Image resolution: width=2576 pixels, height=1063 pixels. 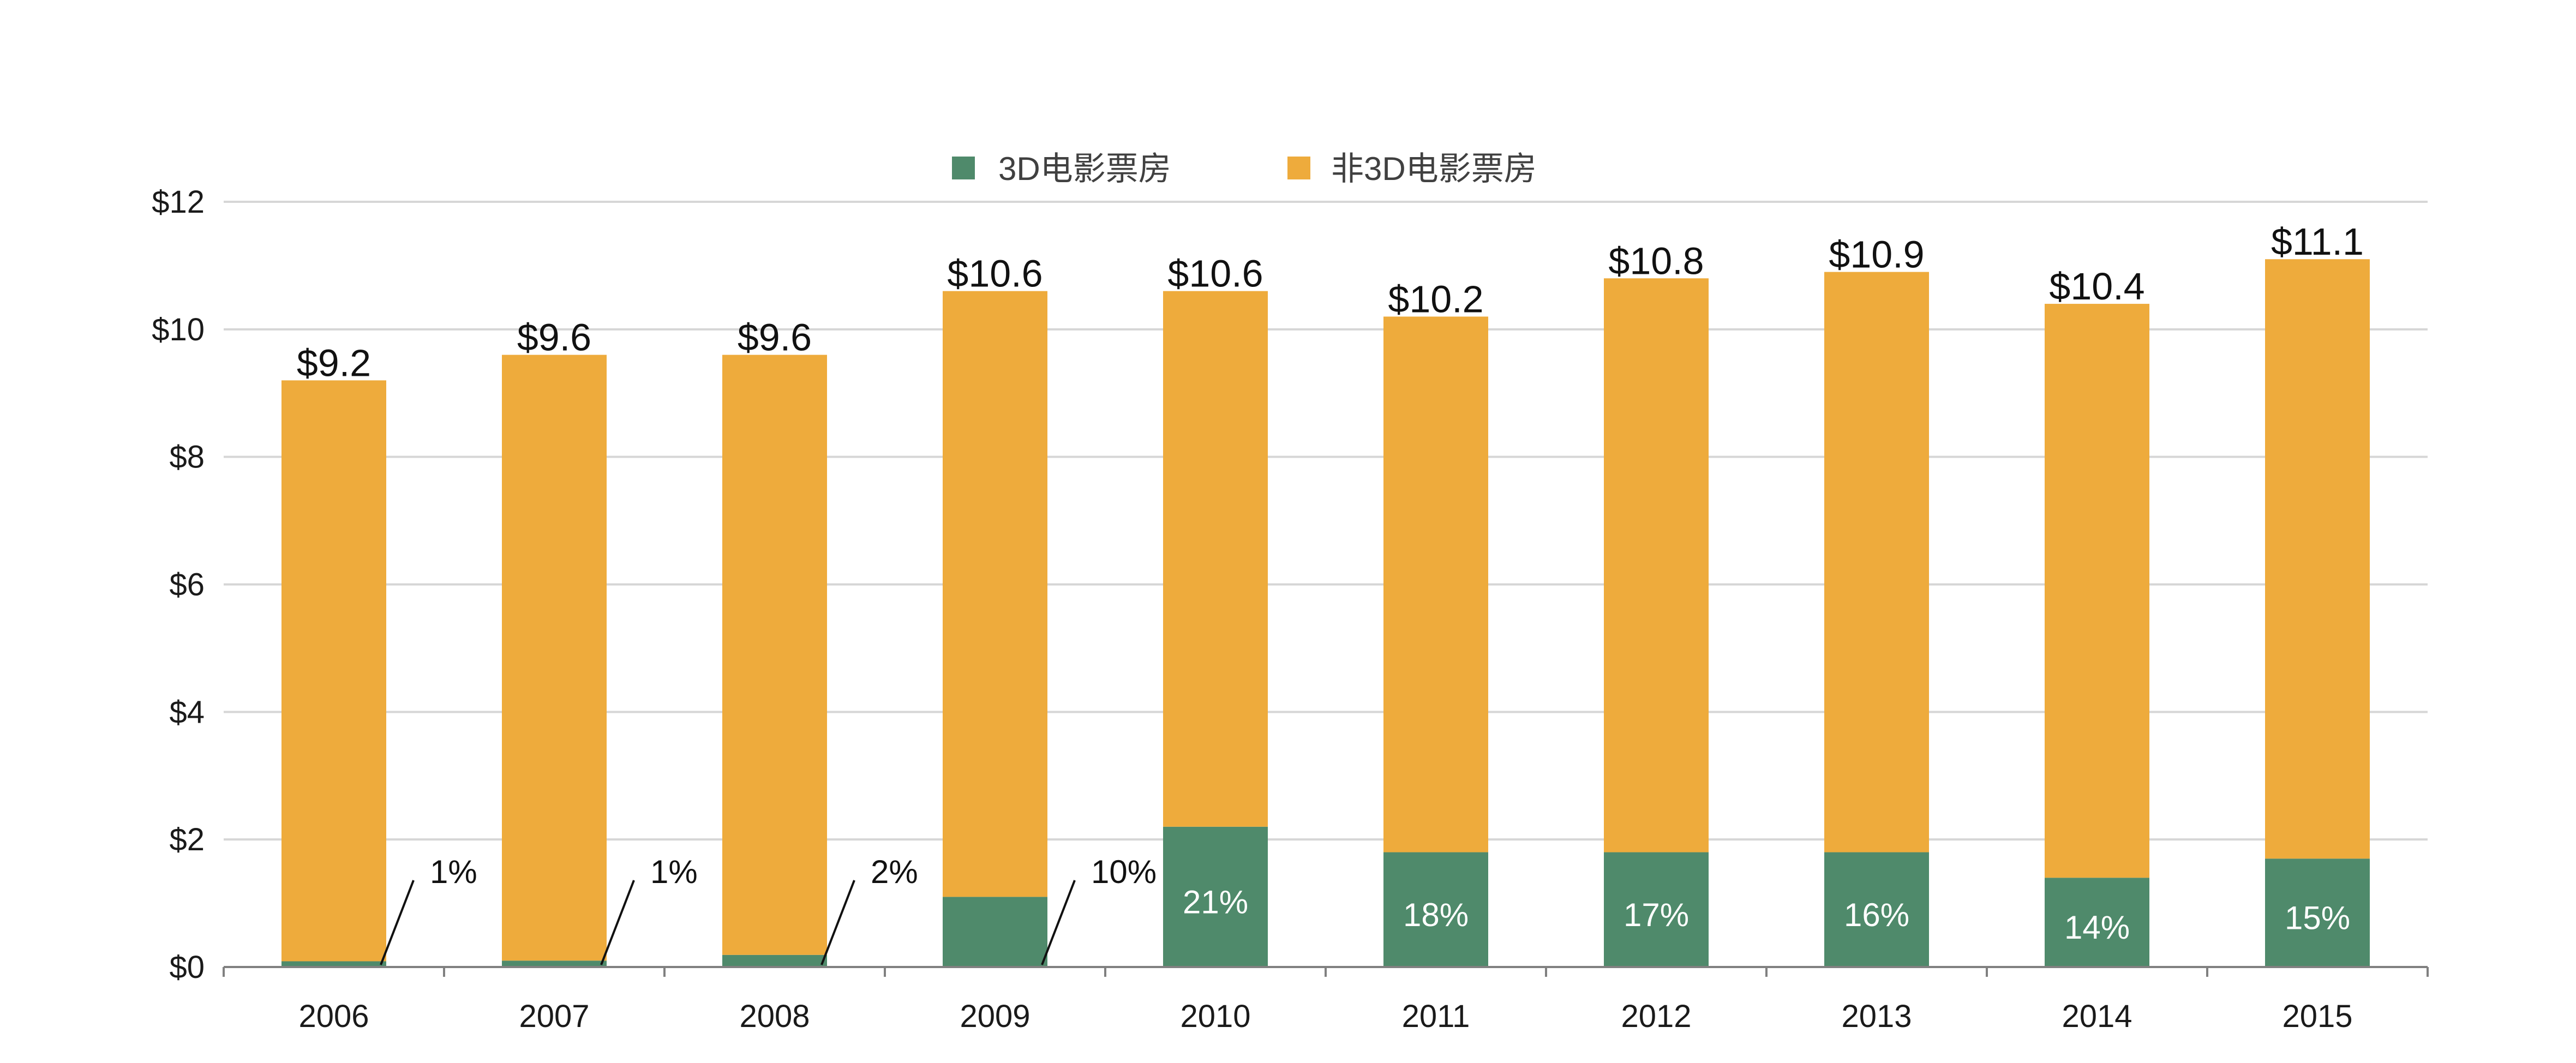 I want to click on bar-3d-2011, so click(x=1436, y=909).